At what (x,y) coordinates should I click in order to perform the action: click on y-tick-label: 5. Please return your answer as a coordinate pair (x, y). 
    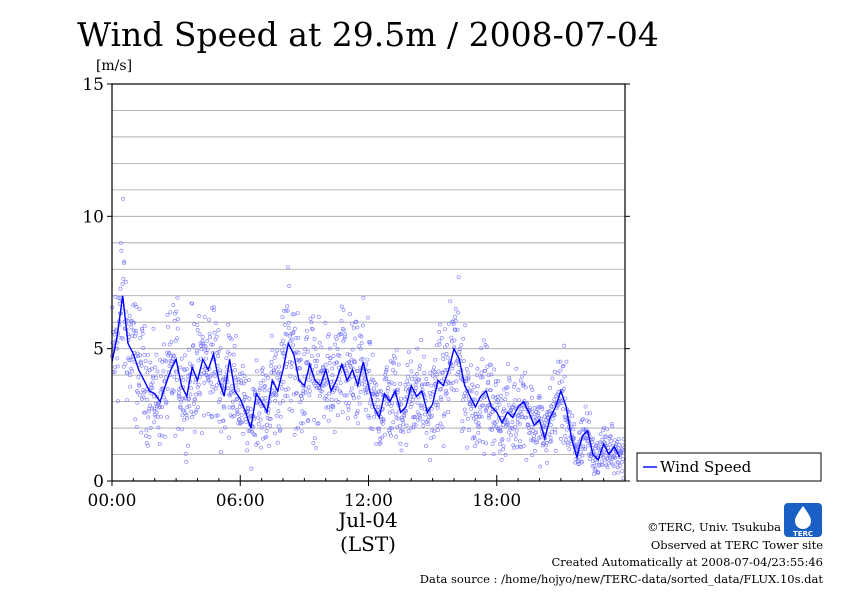
    Looking at the image, I should click on (98, 350).